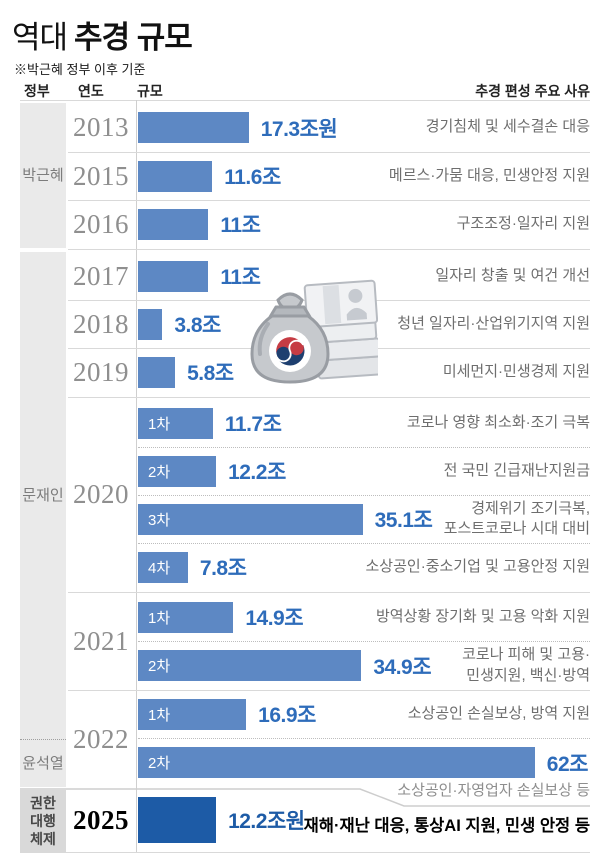 The width and height of the screenshot is (600, 856). Describe the element at coordinates (516, 518) in the screenshot. I see `reason-label: 경제위기 조기극복, 포스트코로나 시대 대비` at that location.